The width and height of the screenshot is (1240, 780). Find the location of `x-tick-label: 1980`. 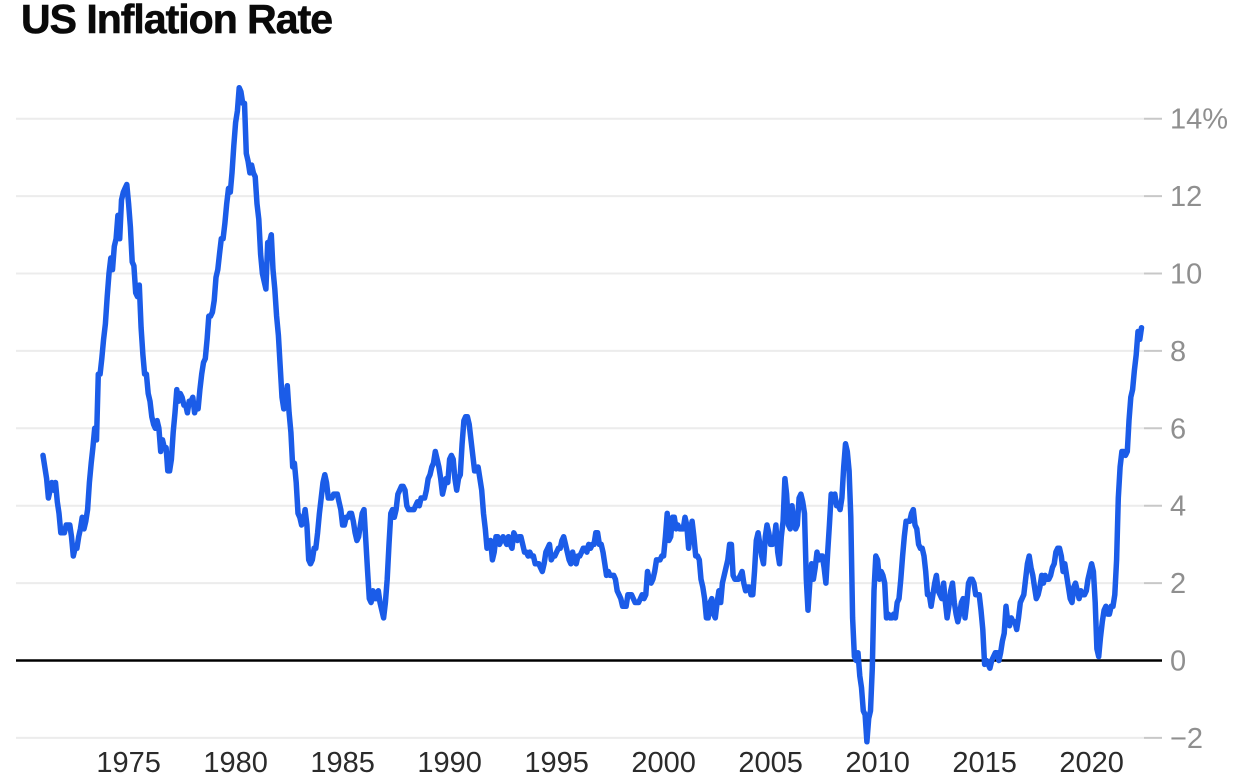

x-tick-label: 1980 is located at coordinates (235, 763).